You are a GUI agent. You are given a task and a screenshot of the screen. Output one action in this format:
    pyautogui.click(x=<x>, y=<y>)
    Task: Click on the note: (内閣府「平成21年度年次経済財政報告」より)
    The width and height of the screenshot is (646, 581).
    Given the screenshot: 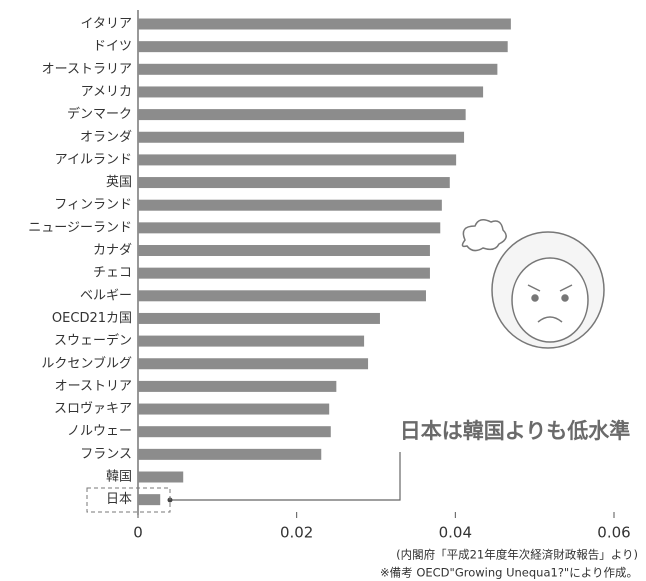 What is the action you would take?
    pyautogui.click(x=517, y=555)
    